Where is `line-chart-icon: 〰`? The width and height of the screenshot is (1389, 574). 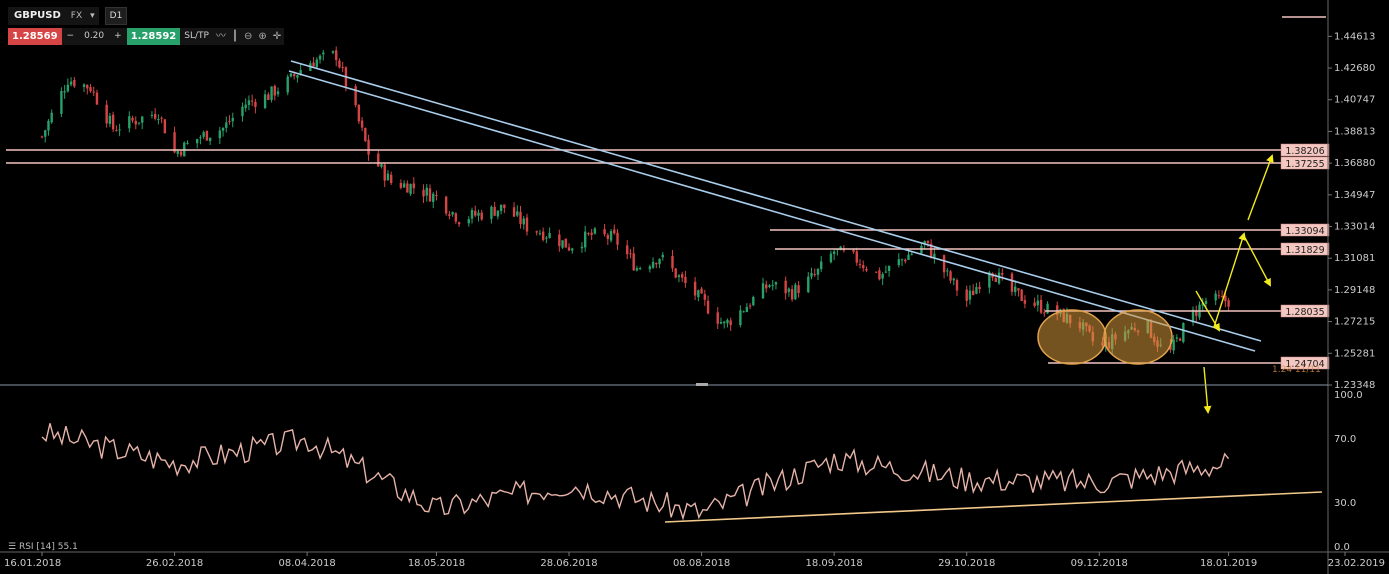 line-chart-icon: 〰 is located at coordinates (220, 36).